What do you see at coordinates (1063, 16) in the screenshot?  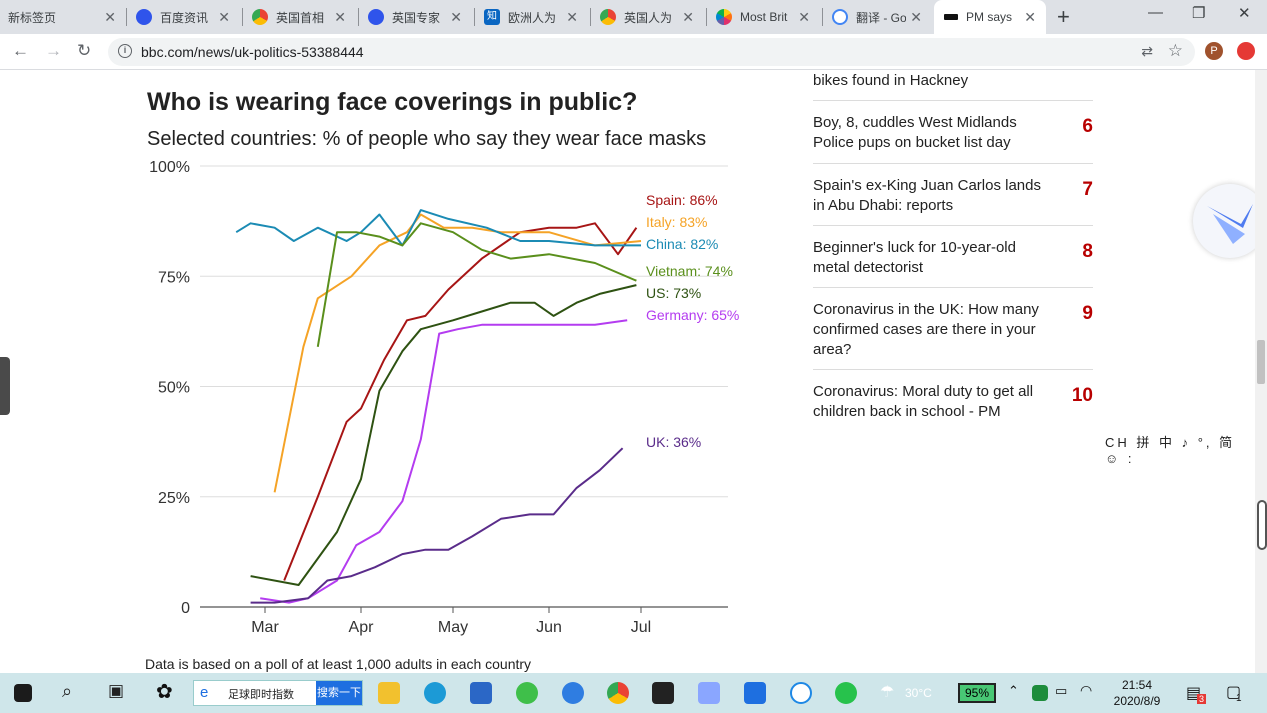 I see `new-tab-button: +` at bounding box center [1063, 16].